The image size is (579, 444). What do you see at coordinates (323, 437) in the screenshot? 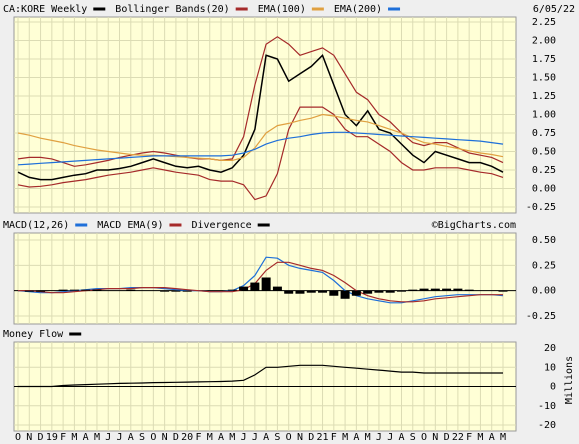
I see `x-tick-label: 21` at bounding box center [323, 437].